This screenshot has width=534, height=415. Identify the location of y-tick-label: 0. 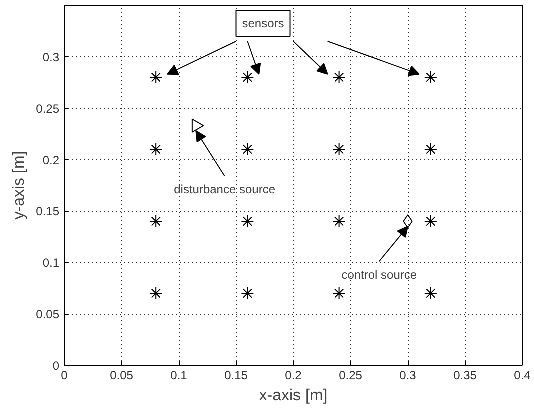
(56, 366).